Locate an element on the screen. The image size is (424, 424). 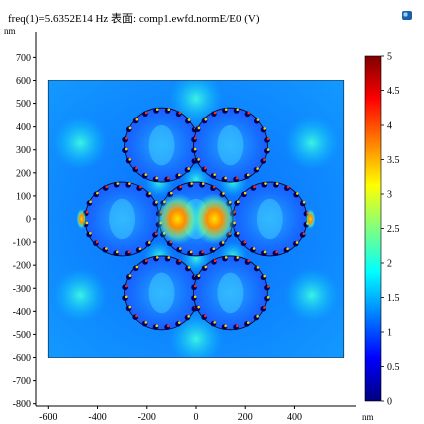
y-tick-label: -400 is located at coordinates (22, 312).